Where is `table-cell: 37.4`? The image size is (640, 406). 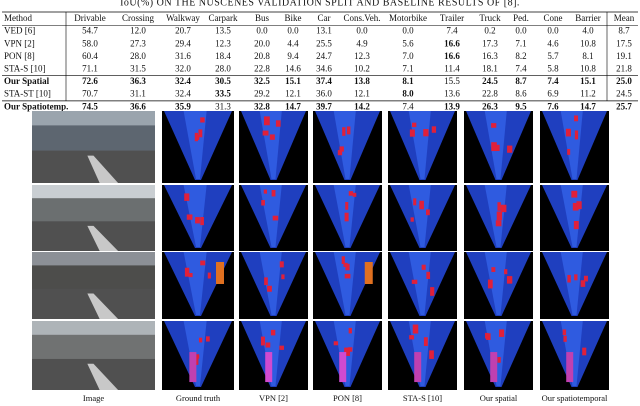 table-cell: 37.4 is located at coordinates (324, 81).